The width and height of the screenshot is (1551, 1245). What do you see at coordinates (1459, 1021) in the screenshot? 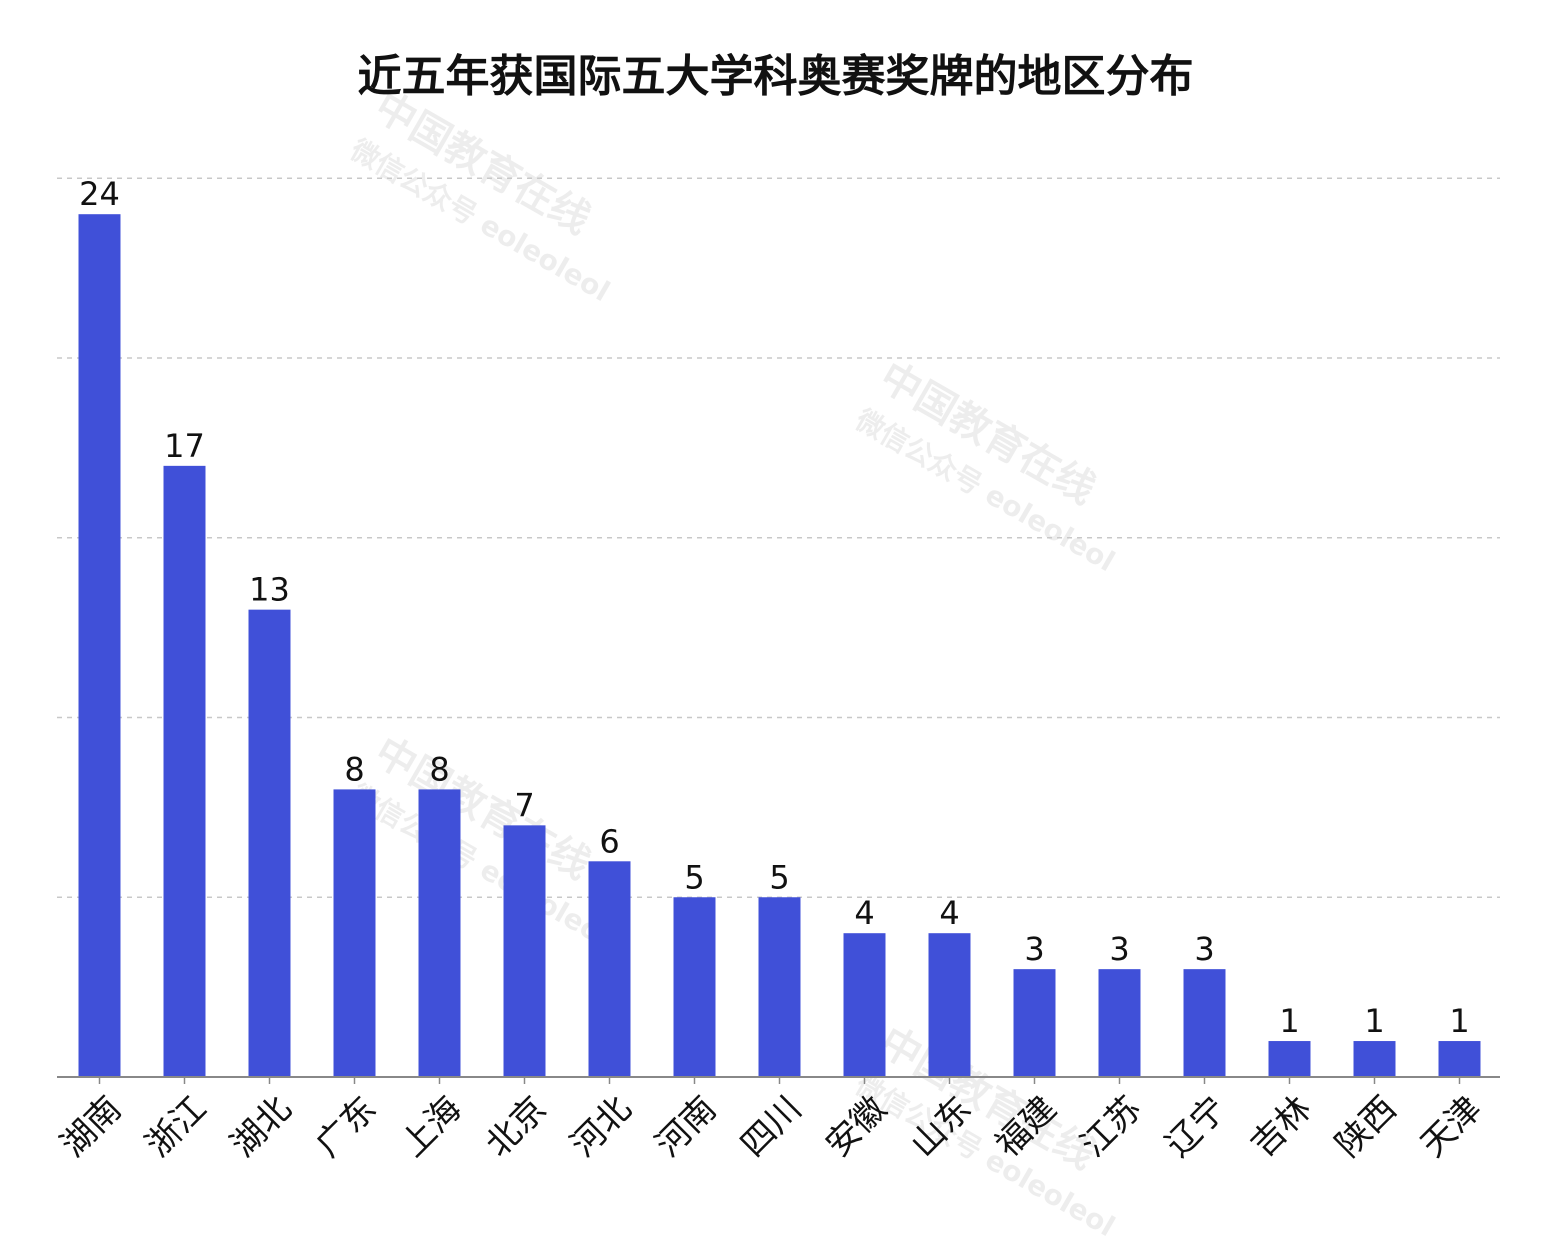
I see `data-label-16: 1` at bounding box center [1459, 1021].